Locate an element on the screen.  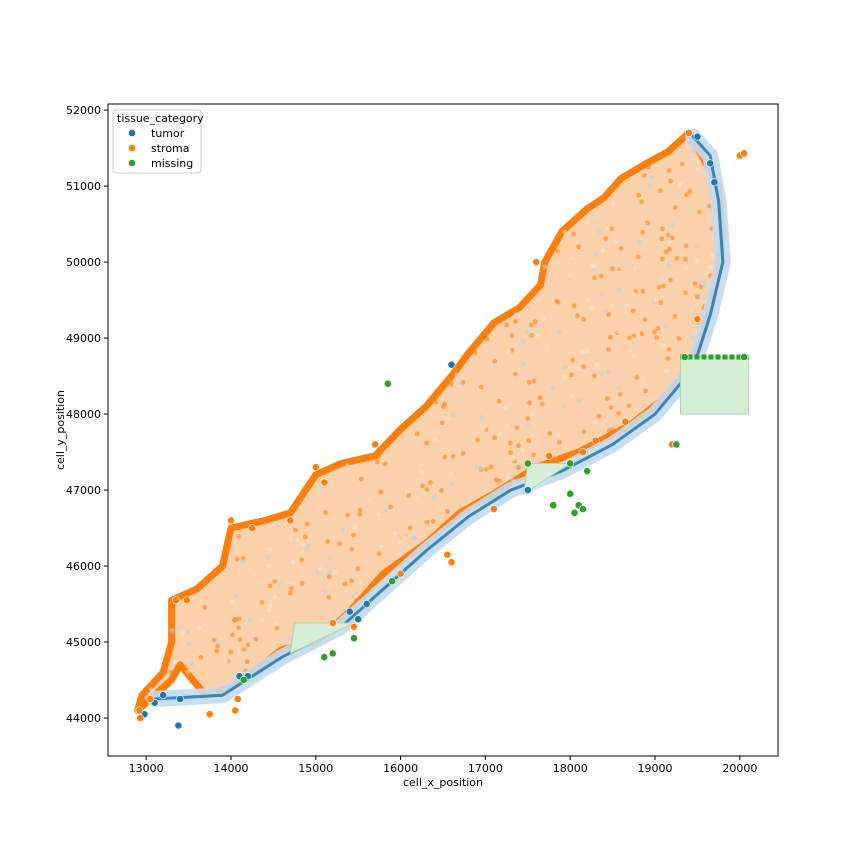
x-tick-label: 20000 is located at coordinates (739, 768).